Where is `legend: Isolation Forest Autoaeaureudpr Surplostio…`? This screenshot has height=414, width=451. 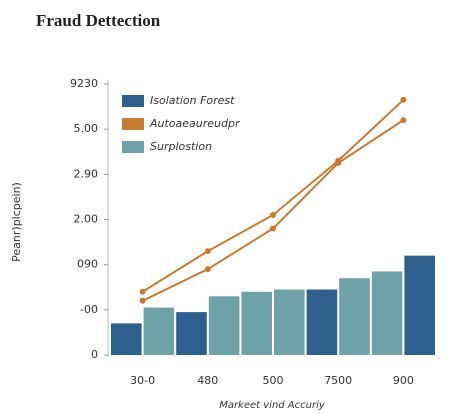
legend: Isolation Forest Autoaeaureudpr Surplostio… is located at coordinates (181, 123).